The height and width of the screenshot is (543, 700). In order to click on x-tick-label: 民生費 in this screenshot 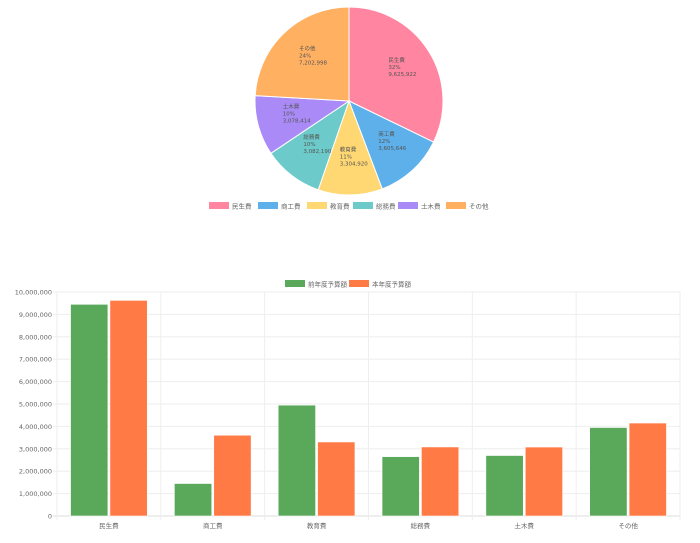, I will do `click(109, 525)`.